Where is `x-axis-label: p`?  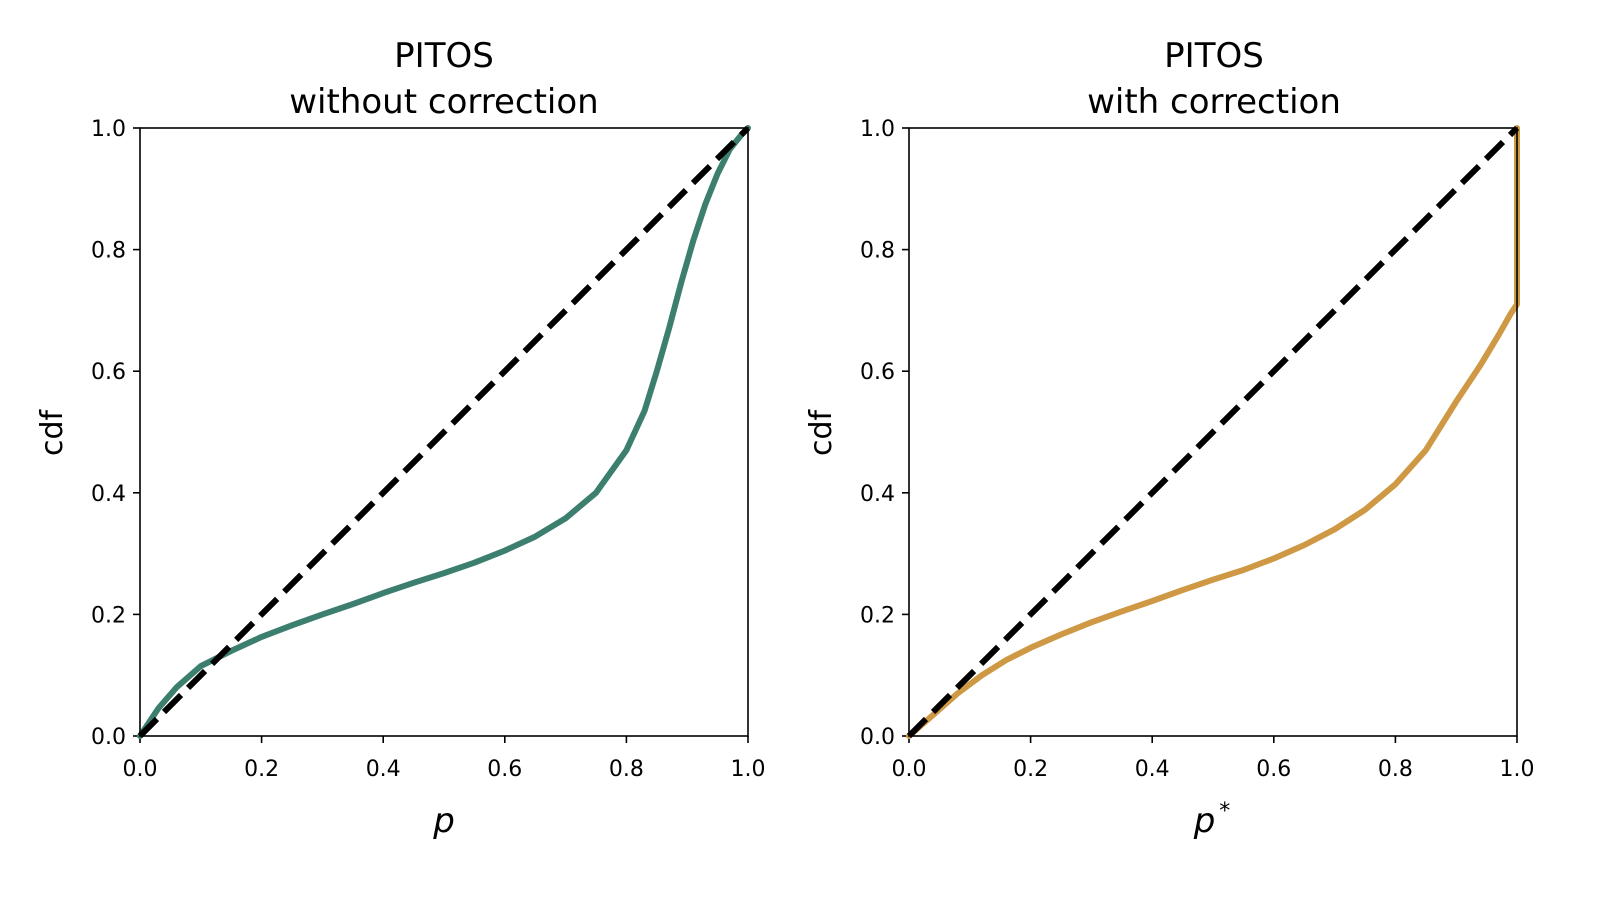 x-axis-label: p is located at coordinates (443, 821).